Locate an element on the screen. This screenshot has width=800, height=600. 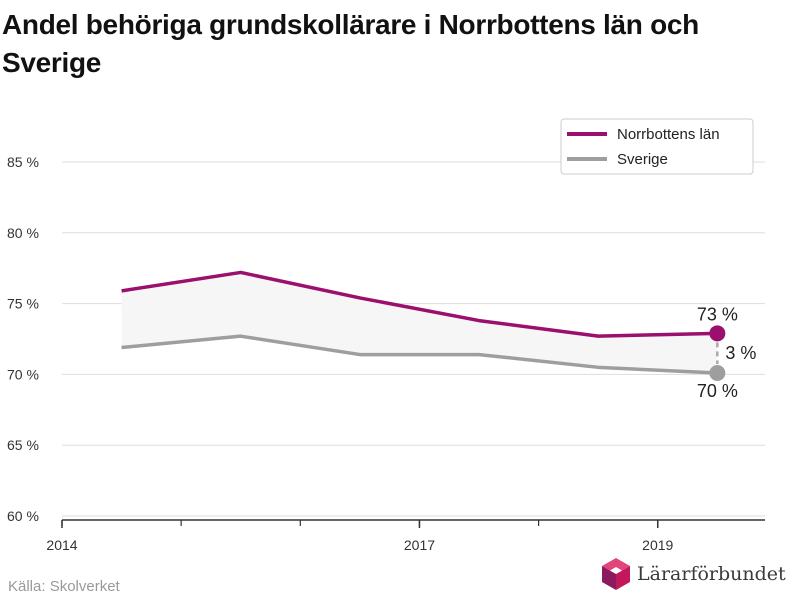
brand-logo: Lärarförbundet is located at coordinates (693, 574).